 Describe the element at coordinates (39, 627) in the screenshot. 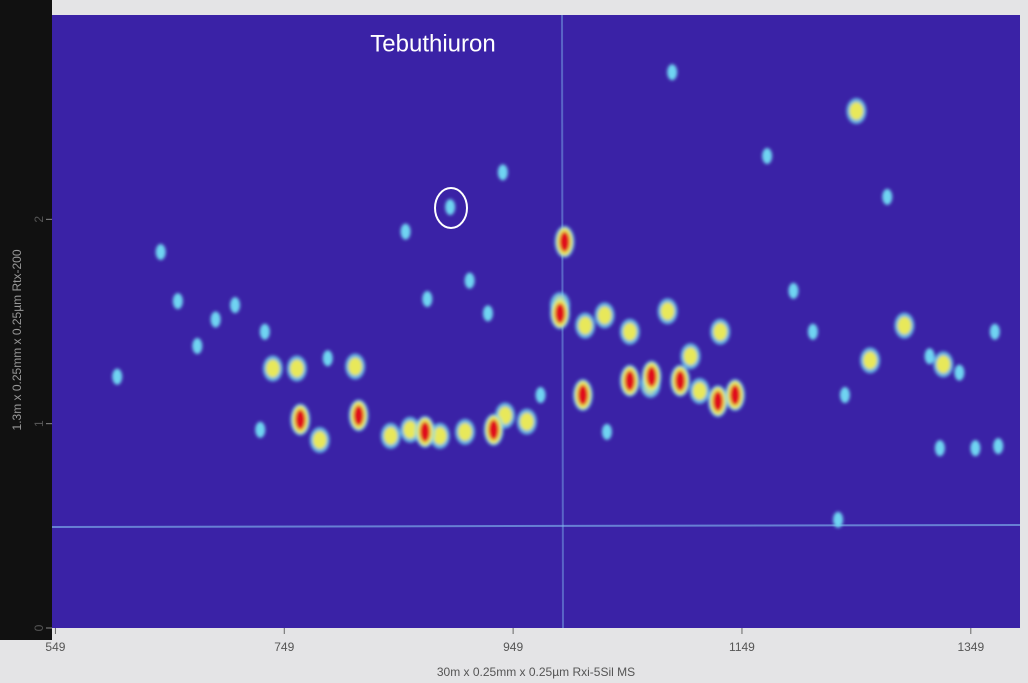

I see `y-tick-label: 0` at that location.